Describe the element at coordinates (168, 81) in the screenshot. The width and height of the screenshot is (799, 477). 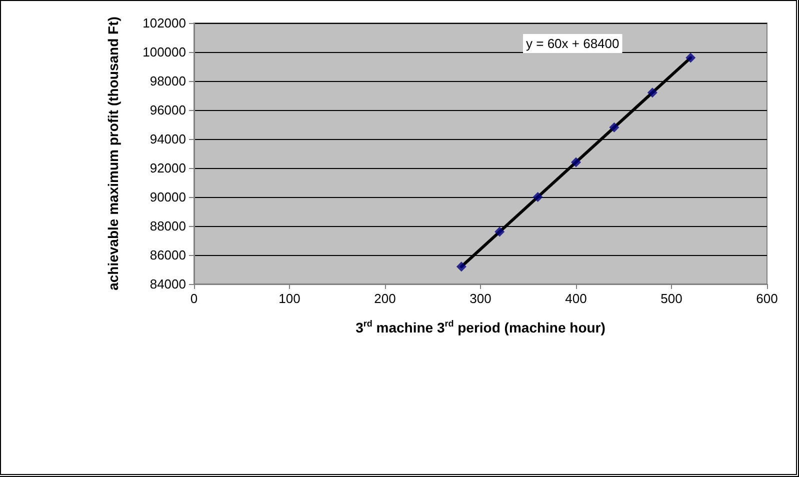
I see `y-tick-label: 98000` at that location.